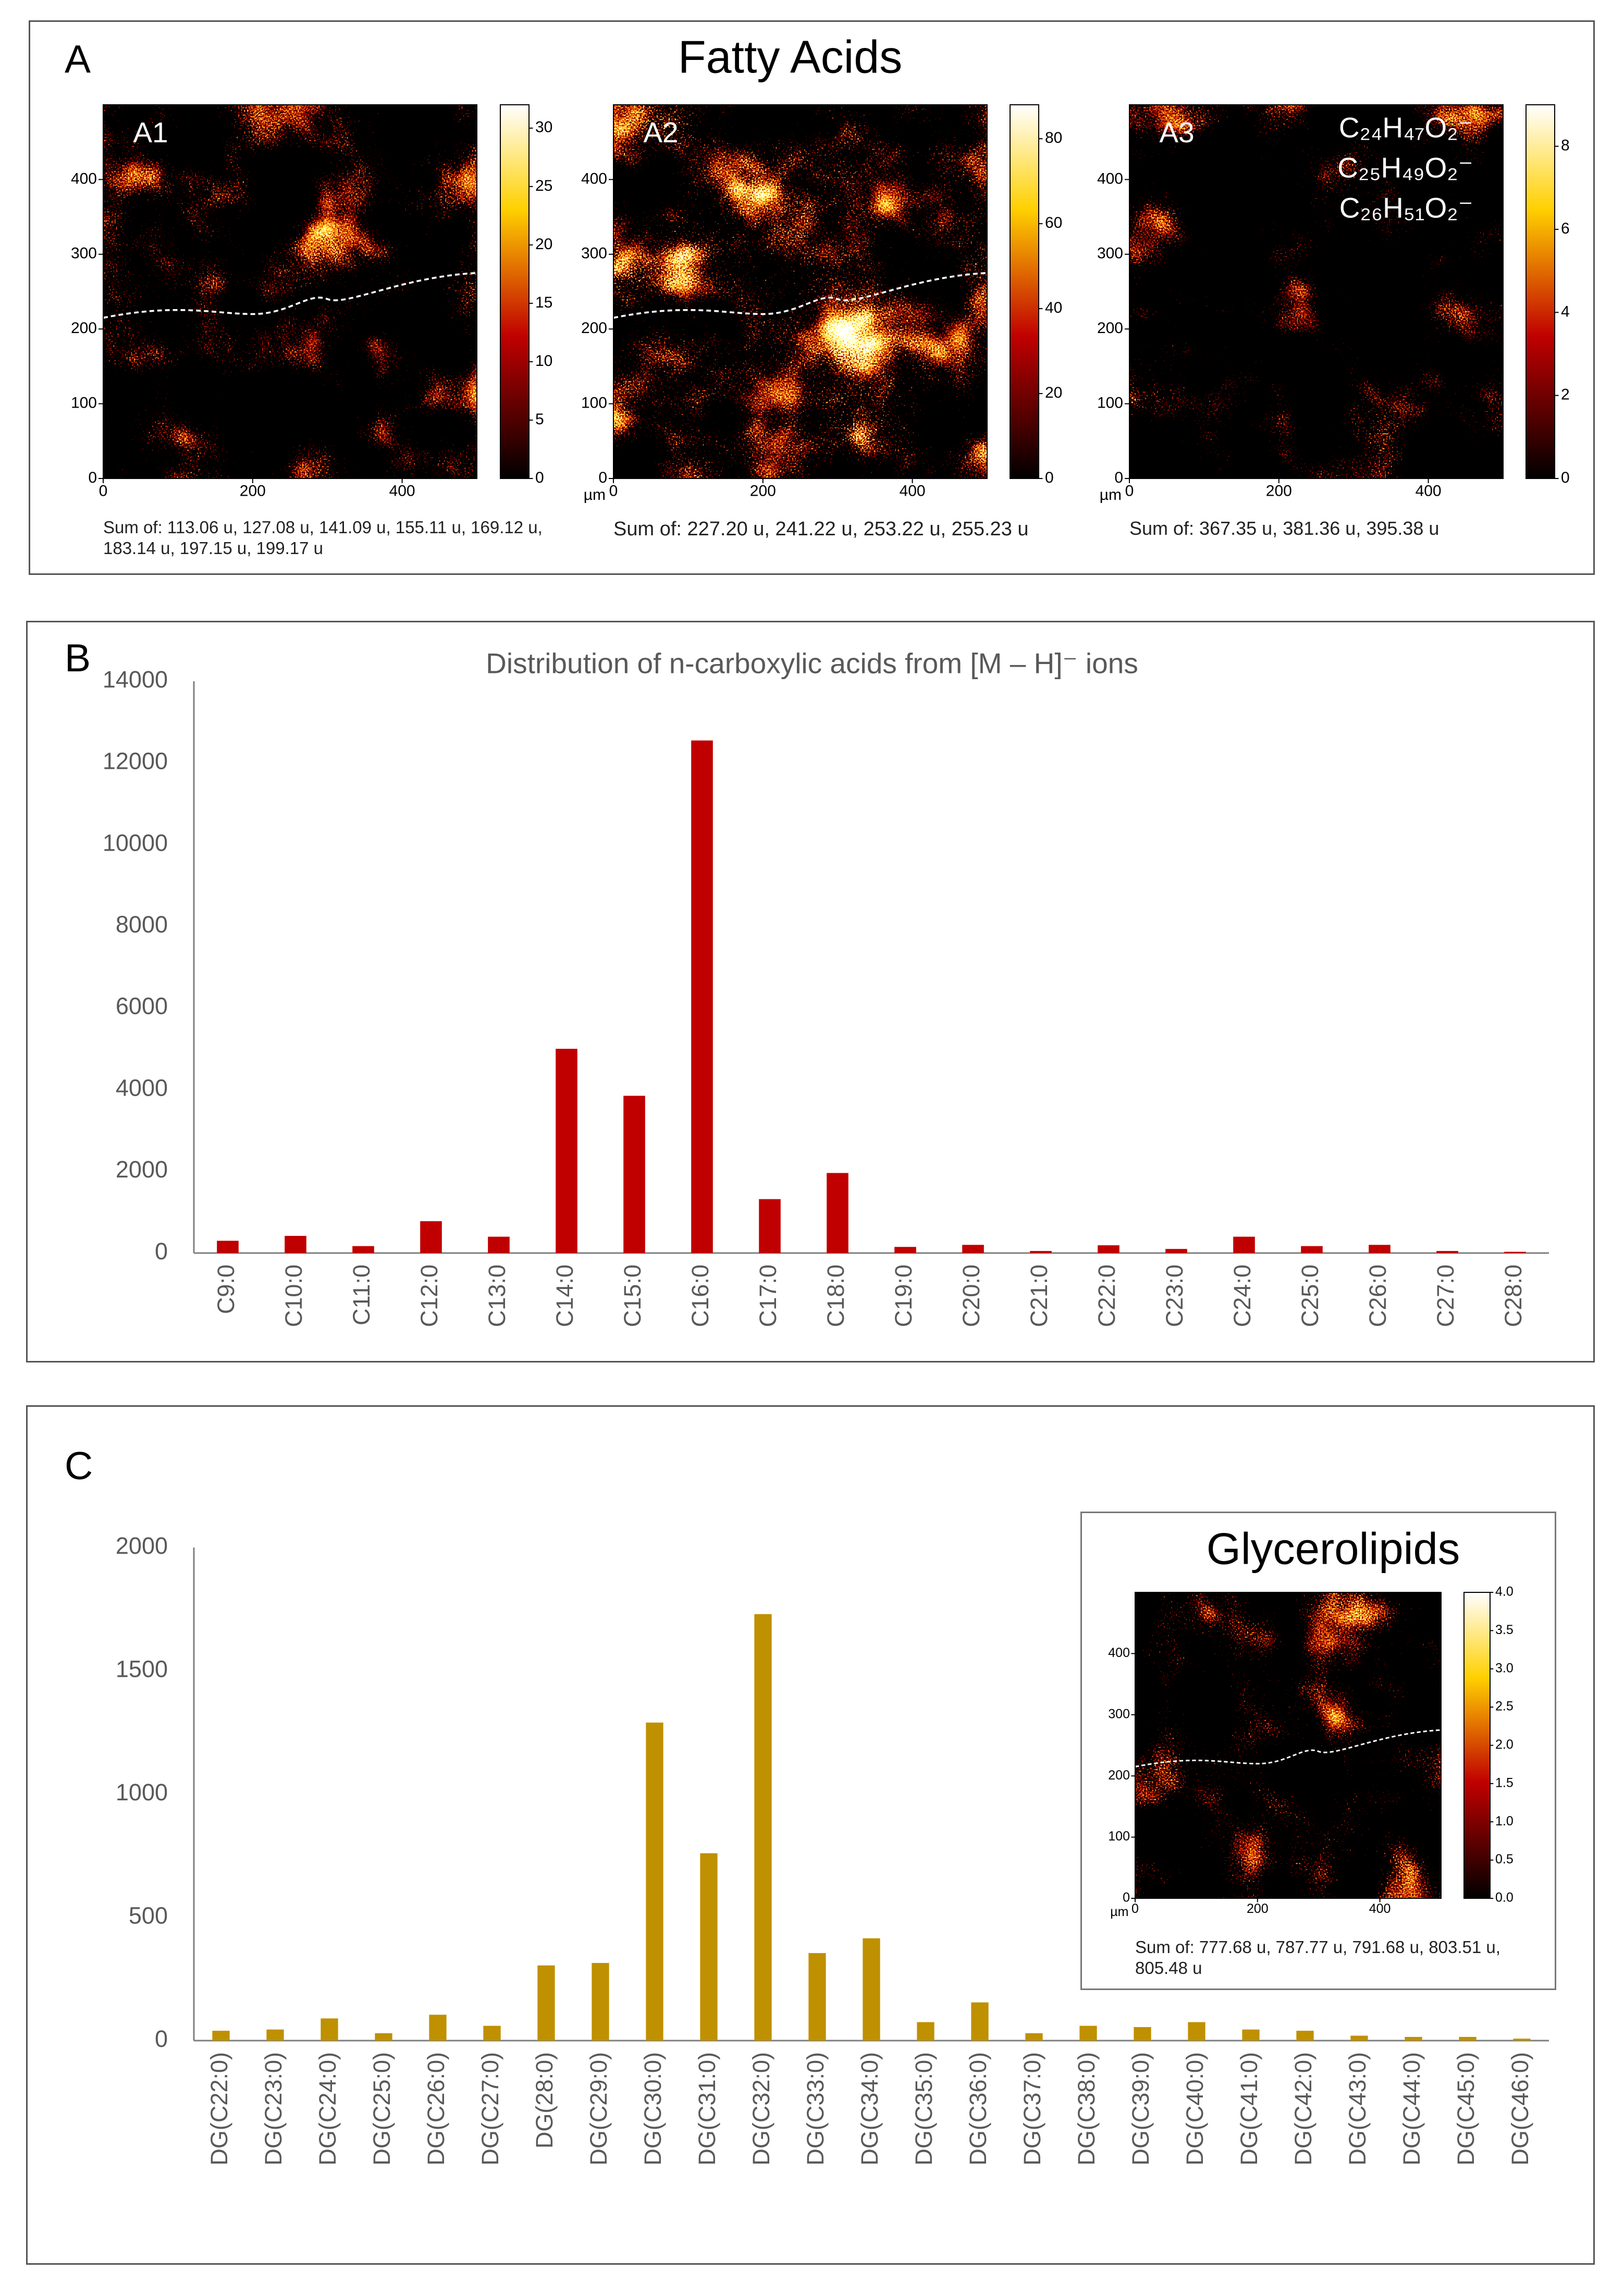 The image size is (1624, 2271). I want to click on x-tick-label: 0, so click(613, 491).